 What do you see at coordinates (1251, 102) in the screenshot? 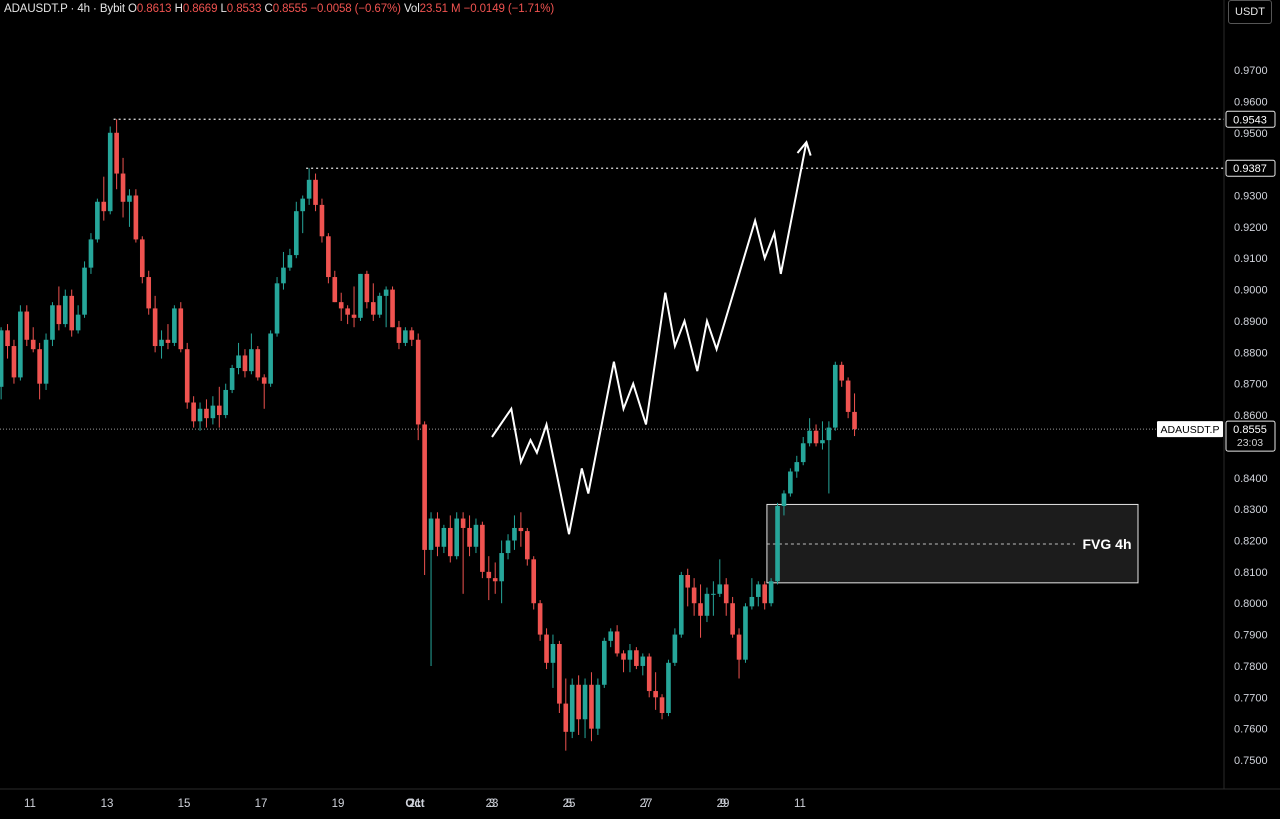
I see `y-tick-label: 0.9600` at bounding box center [1251, 102].